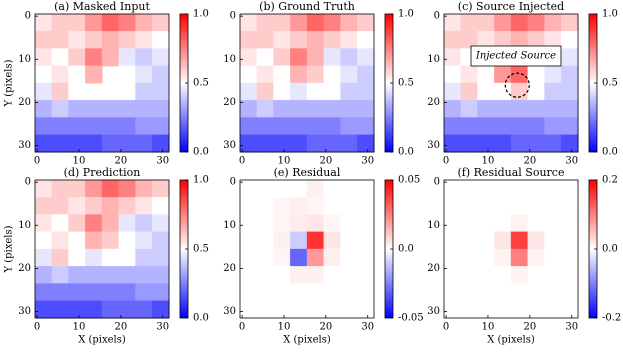 This screenshot has height=356, width=623. What do you see at coordinates (517, 85) in the screenshot?
I see `source-marker` at bounding box center [517, 85].